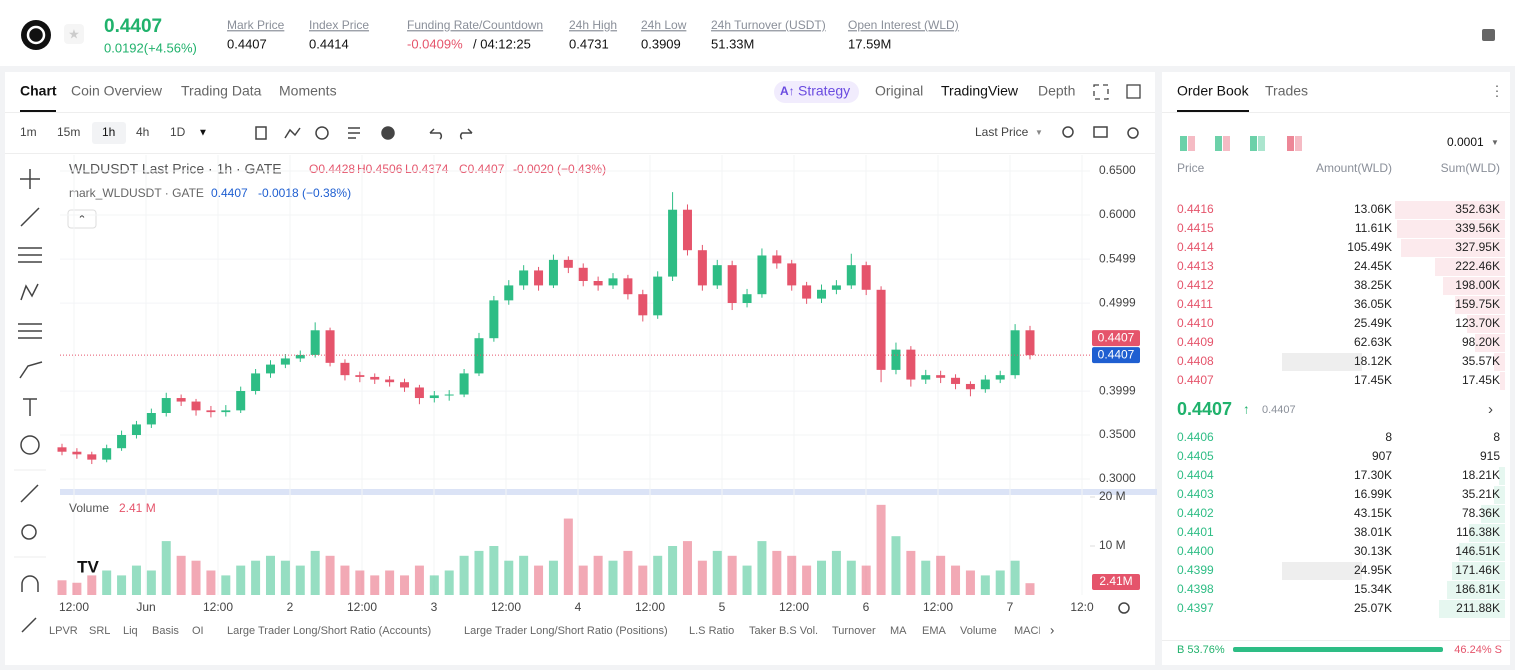 The width and height of the screenshot is (1515, 670). What do you see at coordinates (30, 255) in the screenshot?
I see `channel-tool` at bounding box center [30, 255].